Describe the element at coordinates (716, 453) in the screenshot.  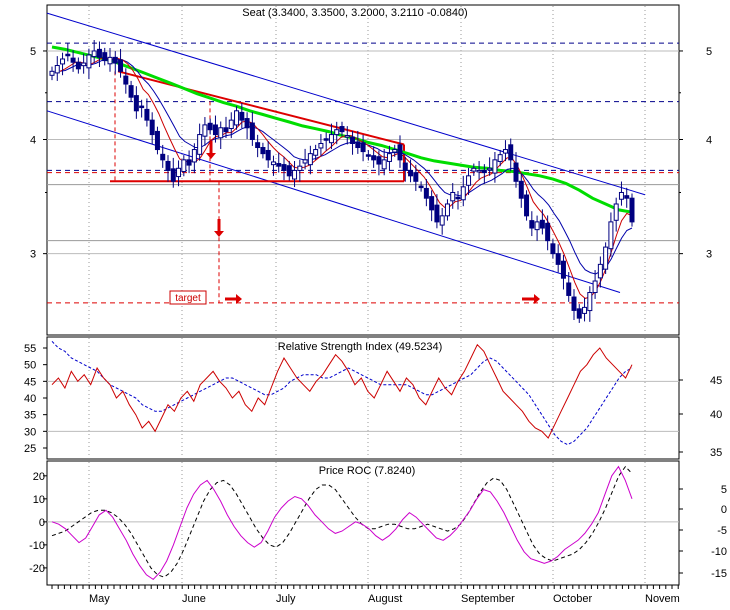
I see `rsi-tick-label-right-2: 35` at that location.